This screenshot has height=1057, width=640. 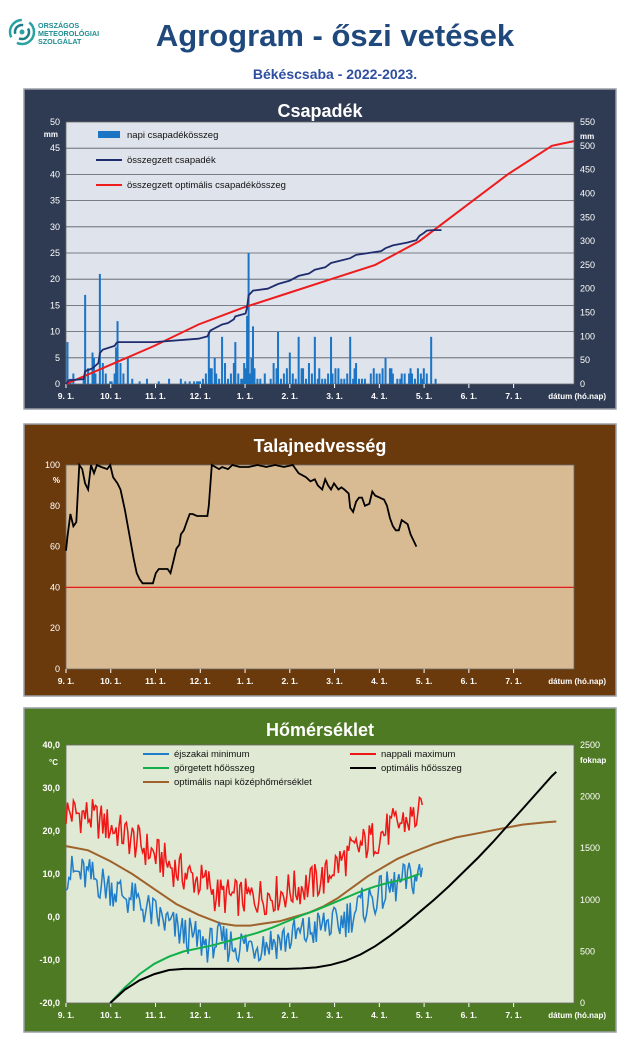 I want to click on left-tick-label: -10,0, so click(x=49, y=960).